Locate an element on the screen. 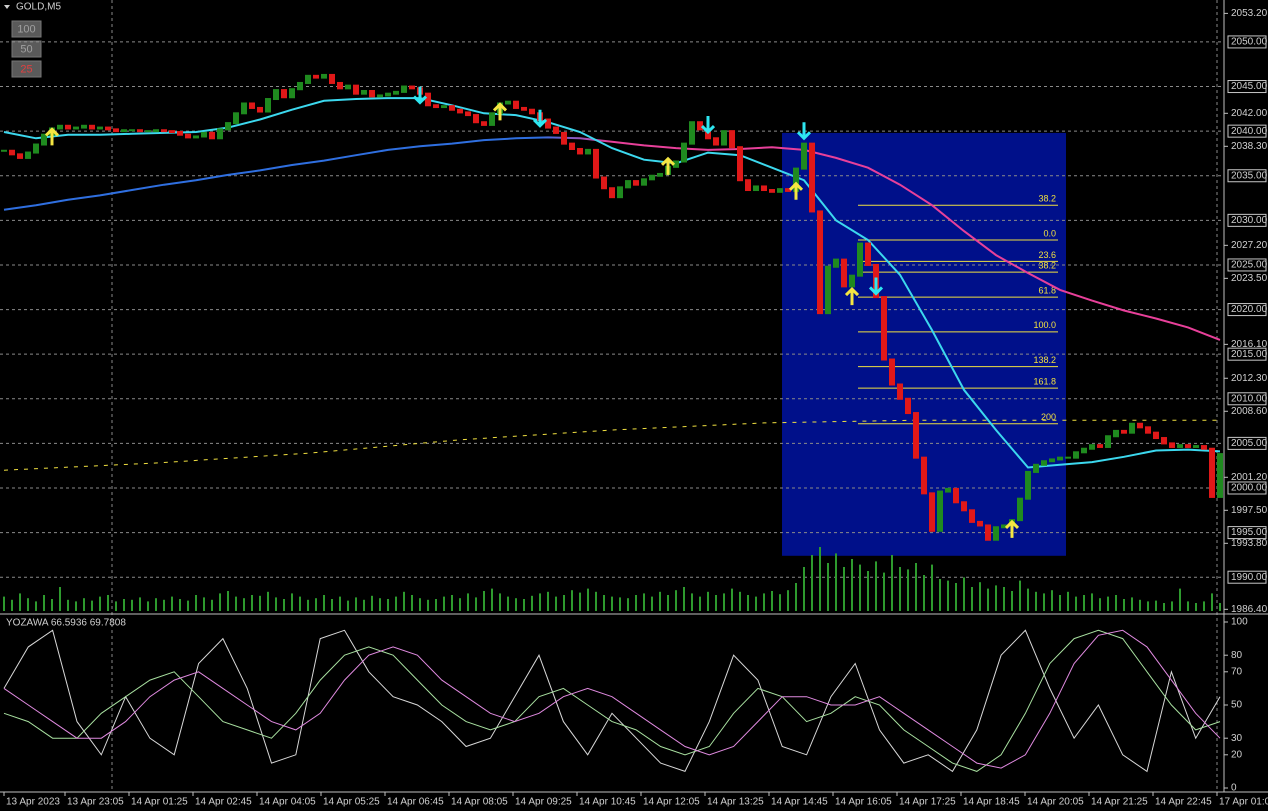 The width and height of the screenshot is (1268, 811). zoom-button-label: 50 is located at coordinates (26, 49).